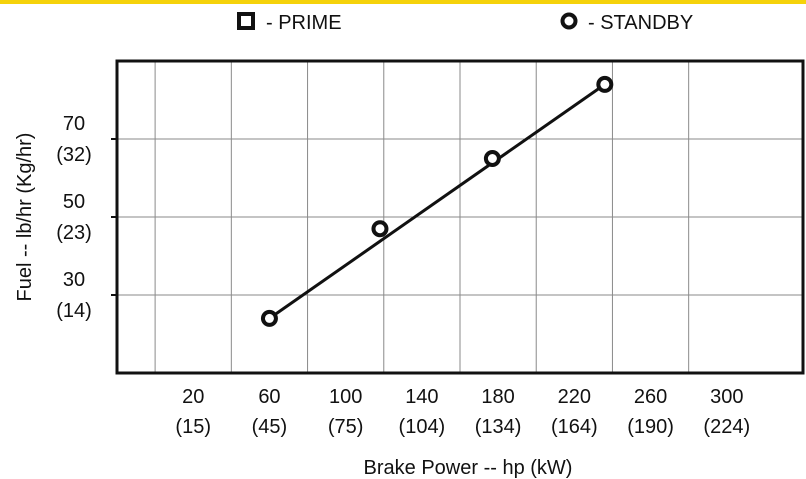  What do you see at coordinates (497, 397) in the screenshot?
I see `x-tick-label-hp: 180` at bounding box center [497, 397].